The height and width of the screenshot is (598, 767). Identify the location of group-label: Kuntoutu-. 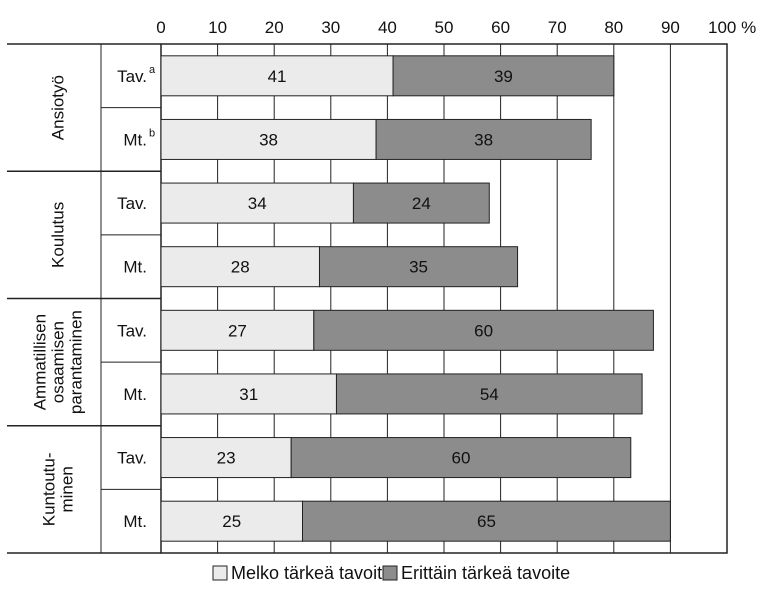
(49, 490).